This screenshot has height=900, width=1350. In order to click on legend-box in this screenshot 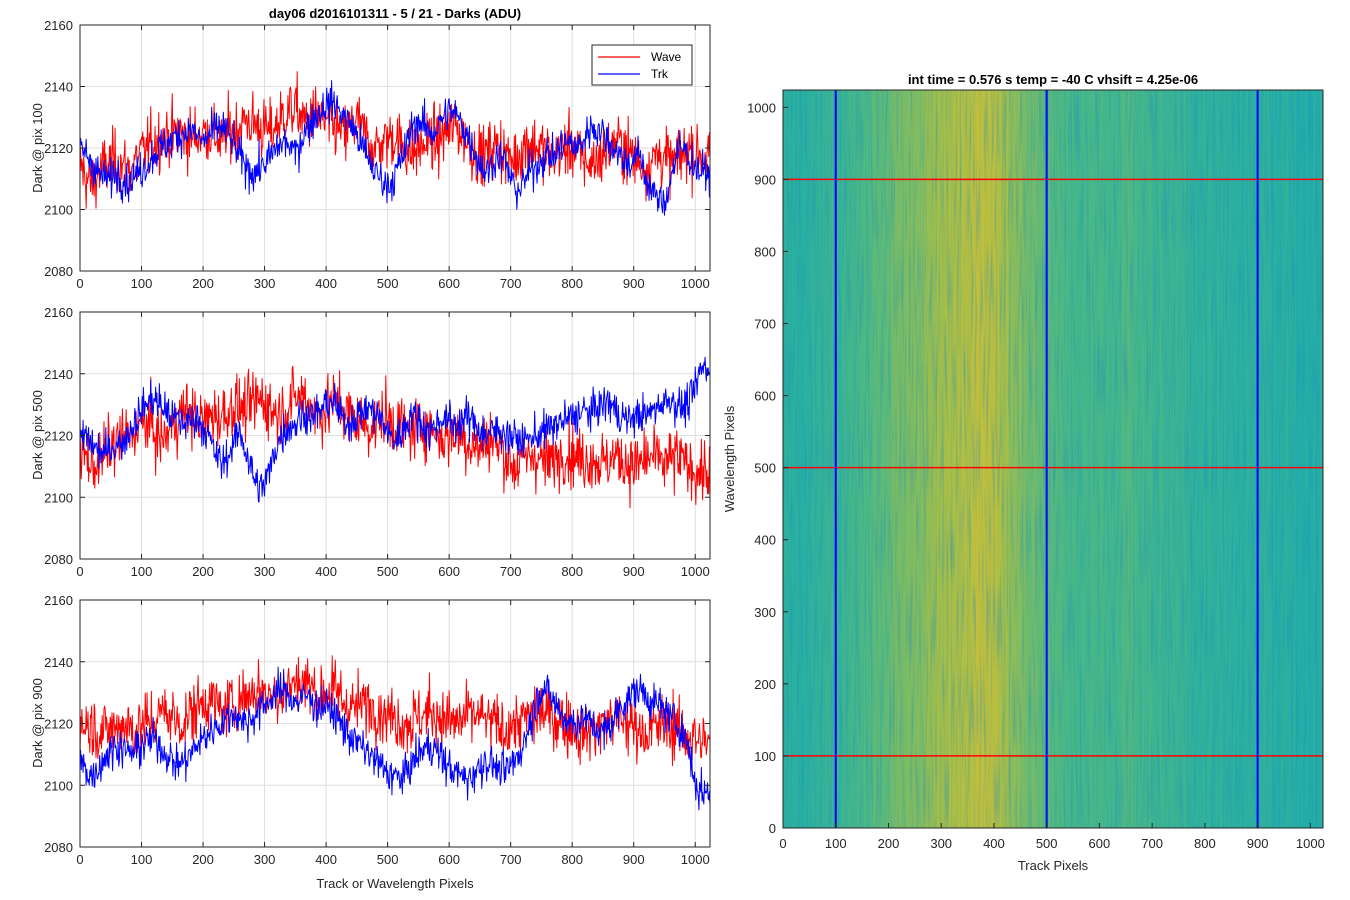, I will do `click(642, 65)`.